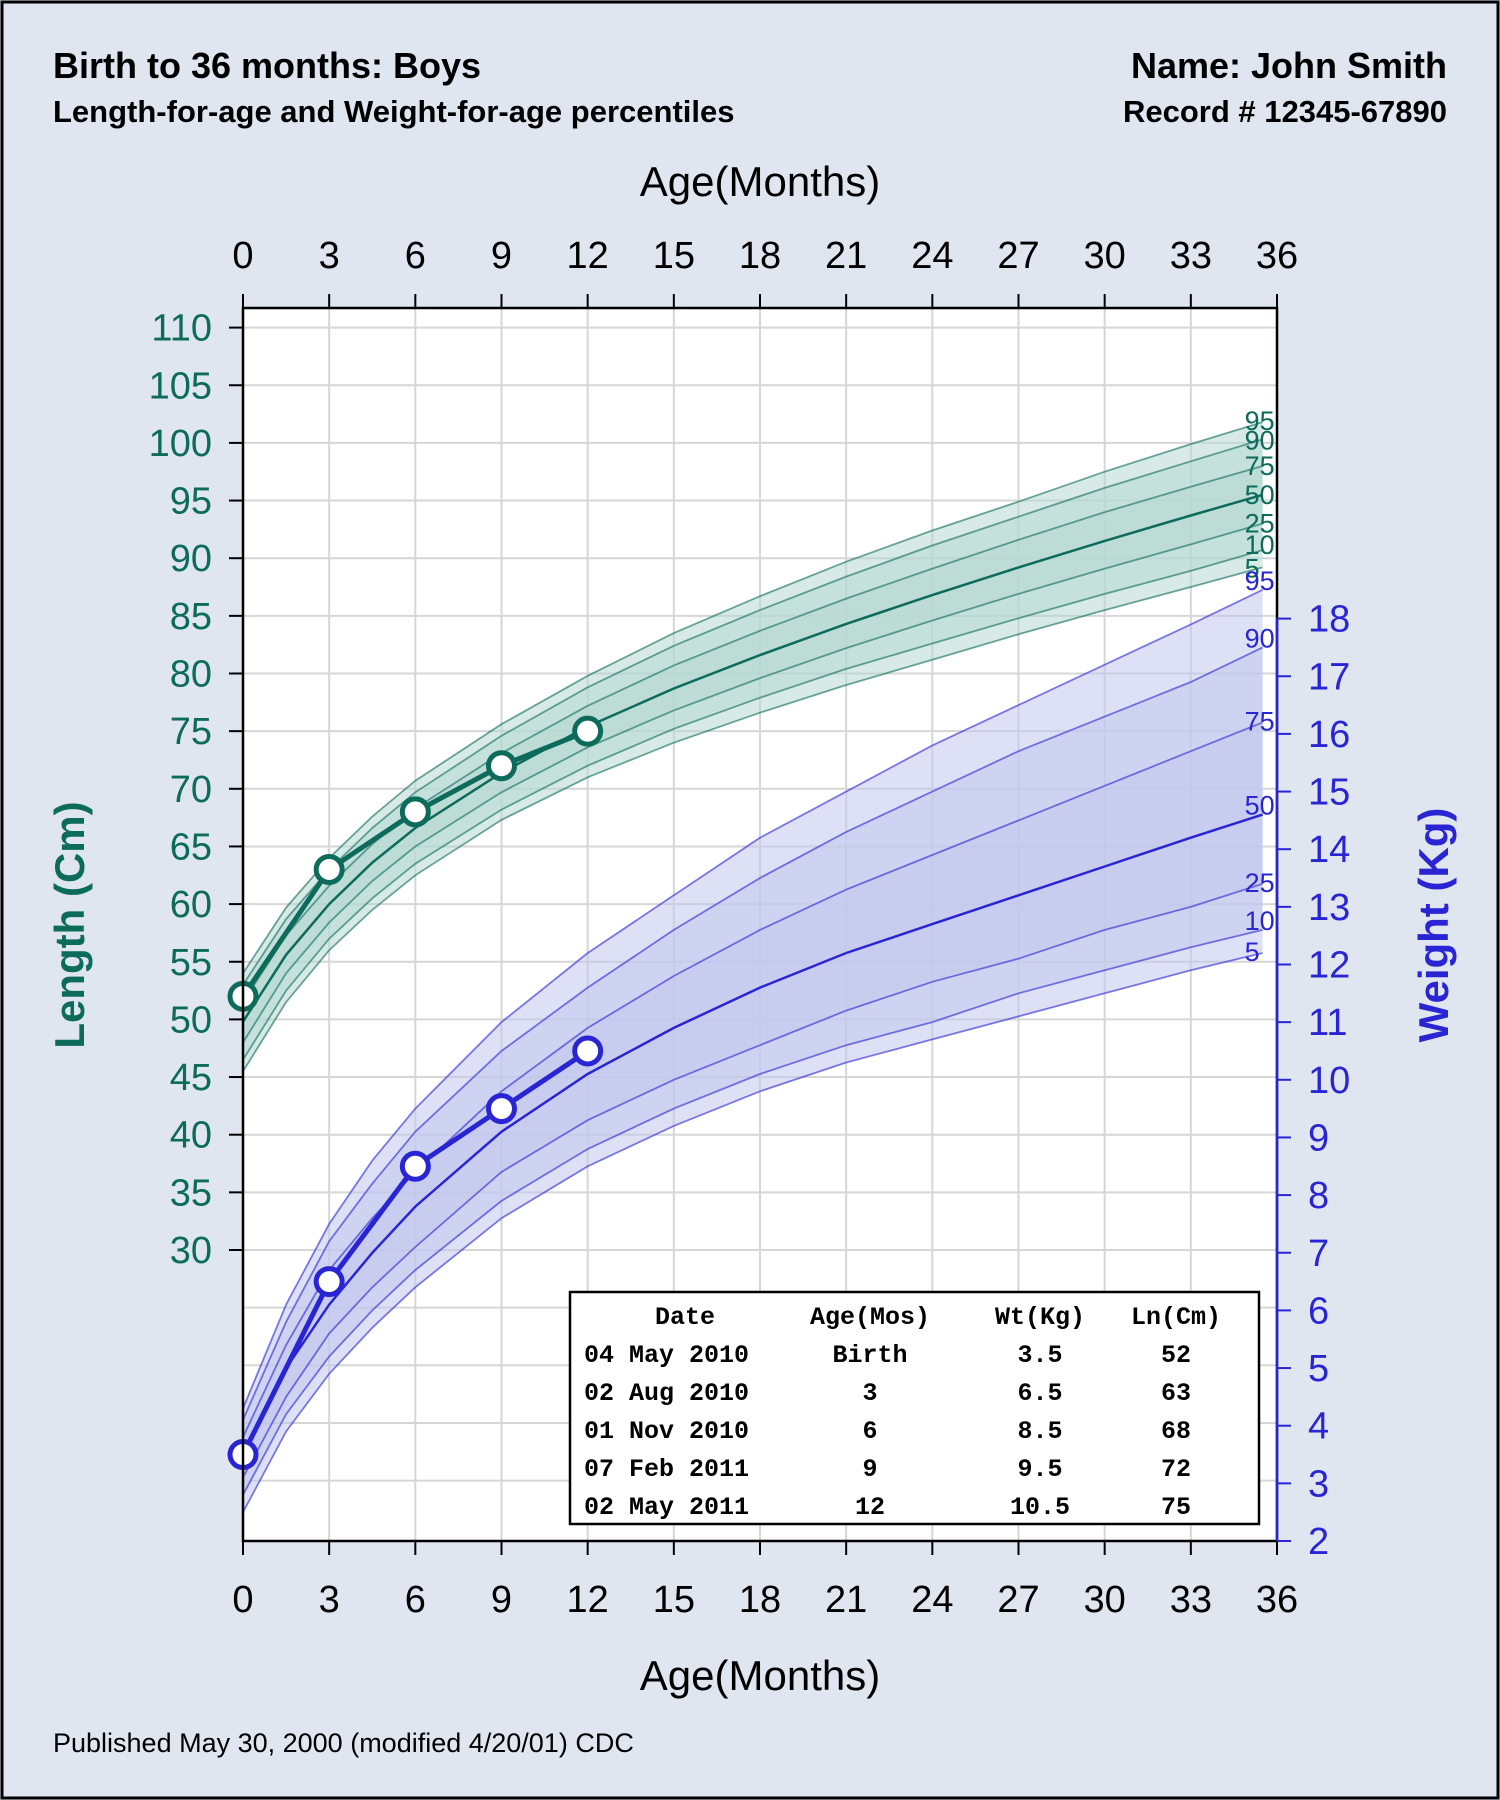  What do you see at coordinates (1176, 1355) in the screenshot?
I see `table-cell: 52` at bounding box center [1176, 1355].